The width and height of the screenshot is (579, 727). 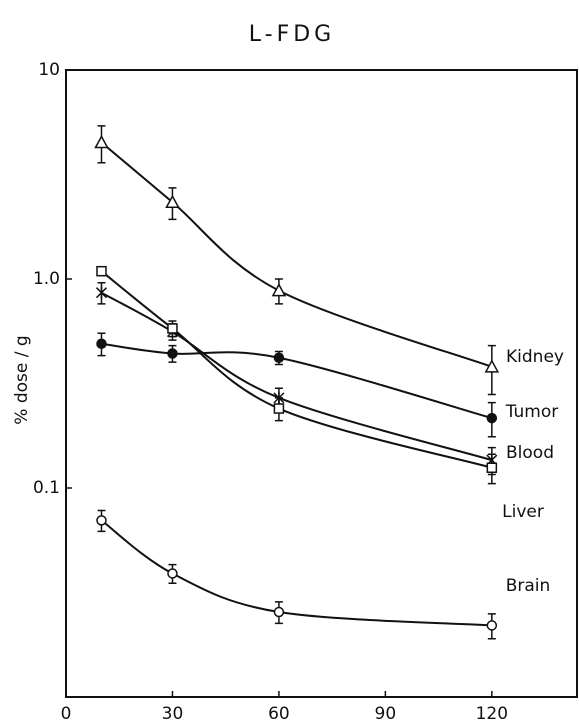 What do you see at coordinates (386, 714) in the screenshot?
I see `x-tick-label: 90` at bounding box center [386, 714].